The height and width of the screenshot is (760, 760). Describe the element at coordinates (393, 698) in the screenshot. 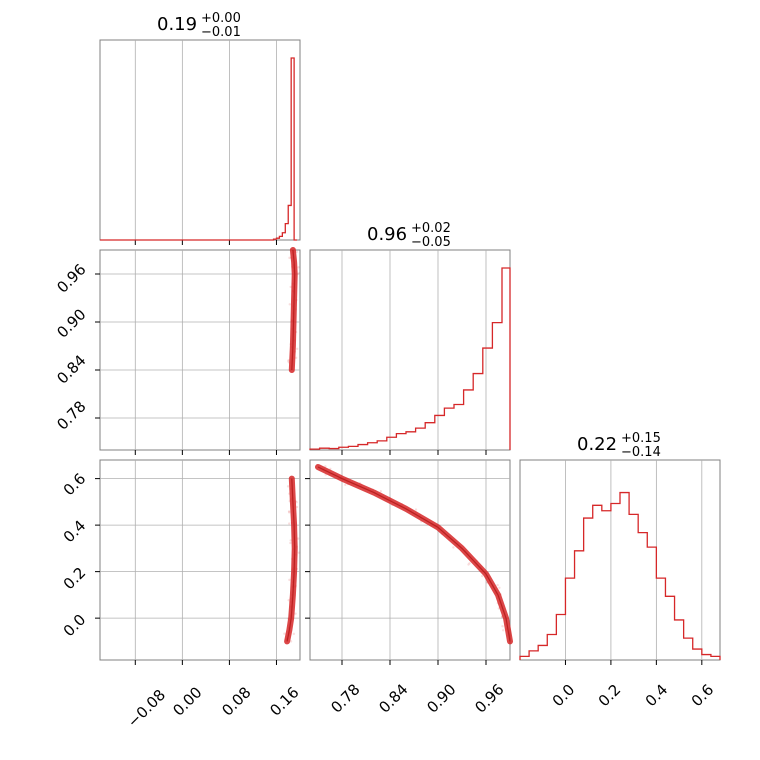

I see `x-tick-label: 0.84` at that location.